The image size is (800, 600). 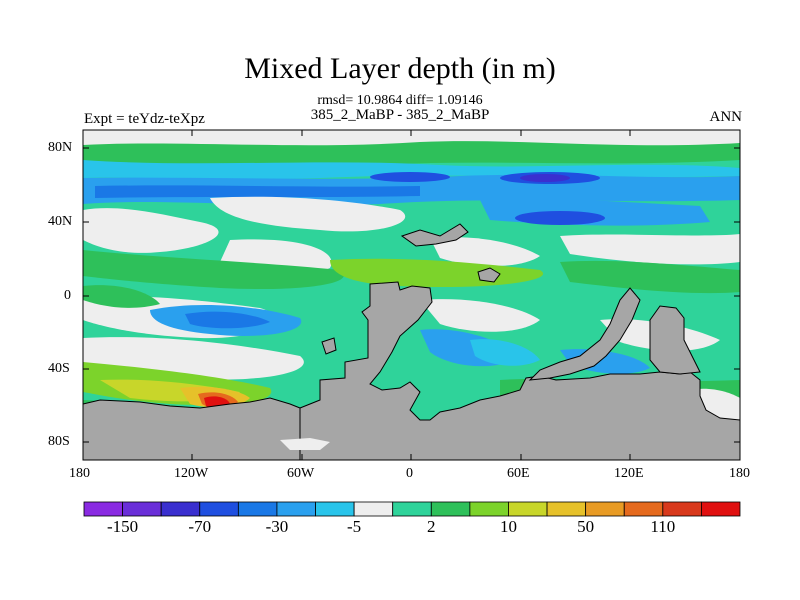 I want to click on colorbar-label: 2, so click(x=431, y=526).